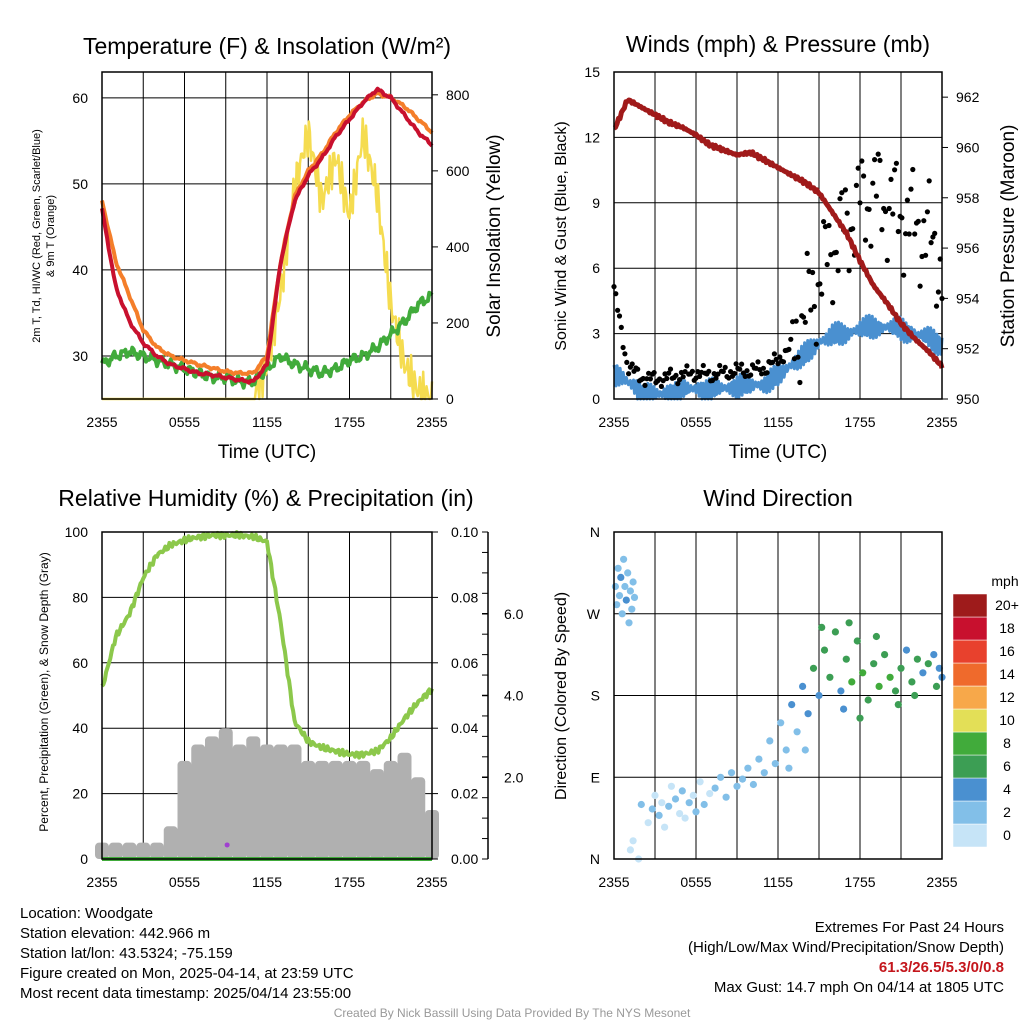 The width and height of the screenshot is (1024, 1024). I want to click on legend-label: 4, so click(1007, 789).